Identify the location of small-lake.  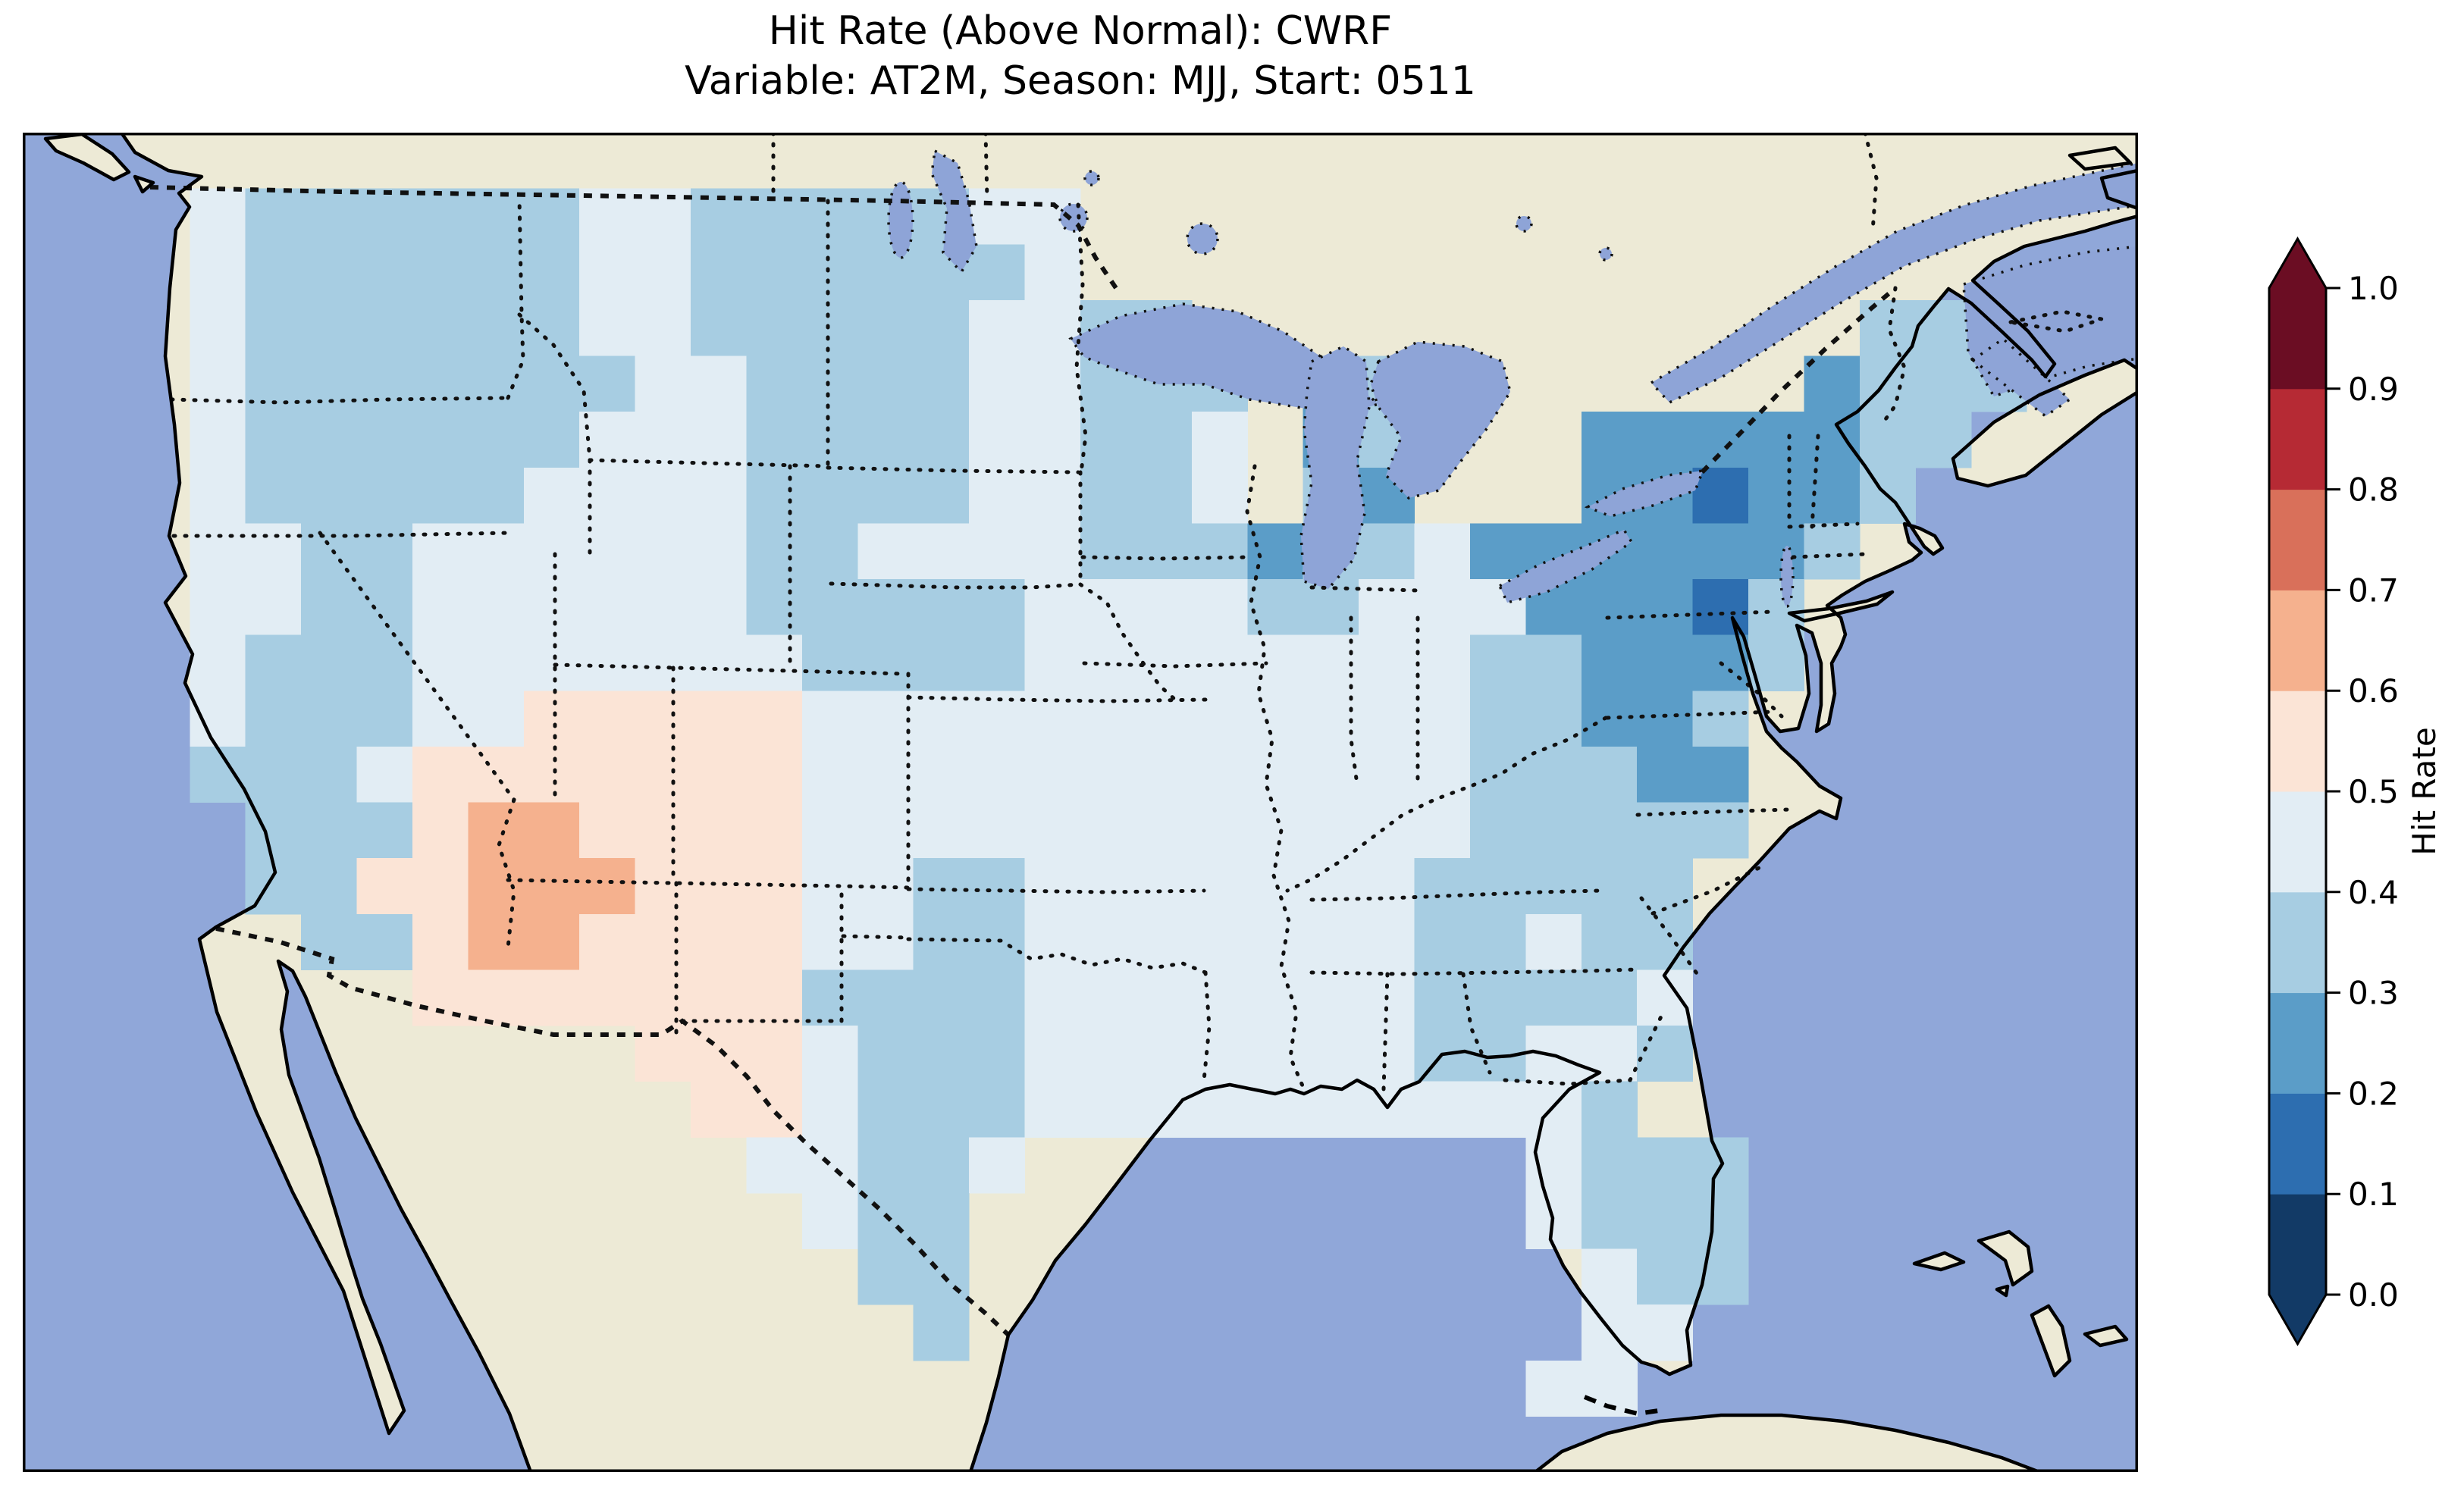
(1091, 178).